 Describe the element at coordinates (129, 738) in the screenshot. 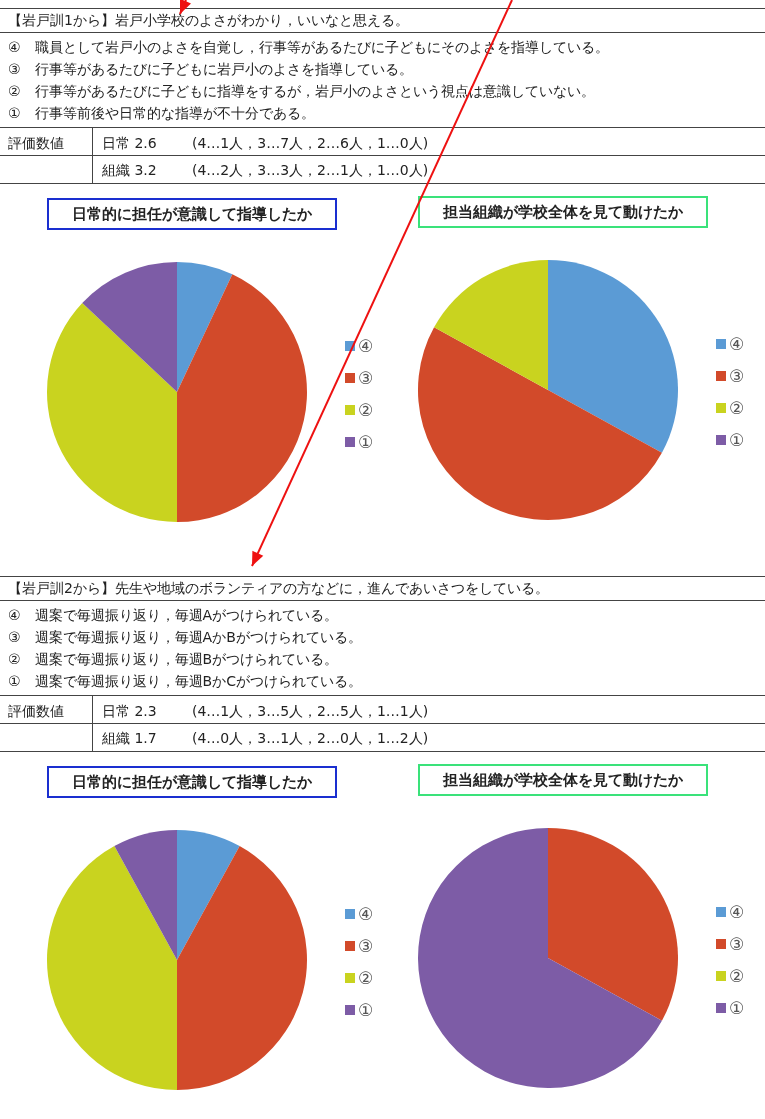

I see `text: 組織 1.7` at that location.